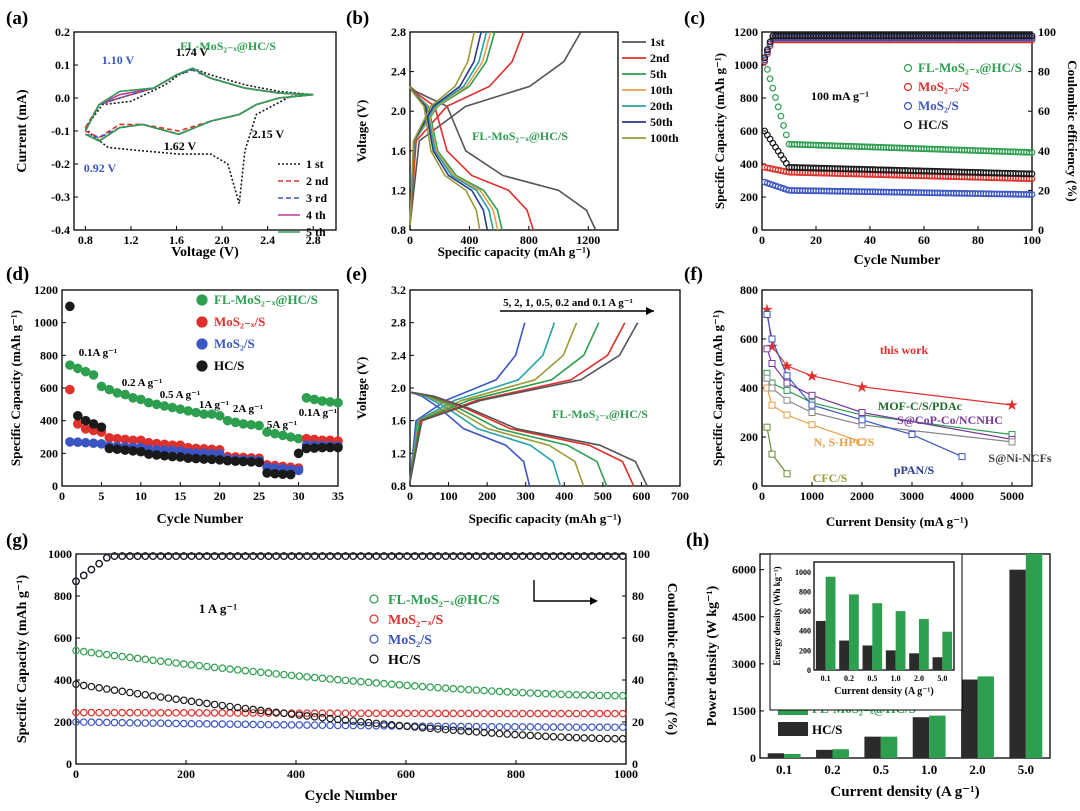 The height and width of the screenshot is (811, 1080). What do you see at coordinates (883, 691) in the screenshot?
I see `h-inset-xlabel: Current density (A g⁻¹)` at bounding box center [883, 691].